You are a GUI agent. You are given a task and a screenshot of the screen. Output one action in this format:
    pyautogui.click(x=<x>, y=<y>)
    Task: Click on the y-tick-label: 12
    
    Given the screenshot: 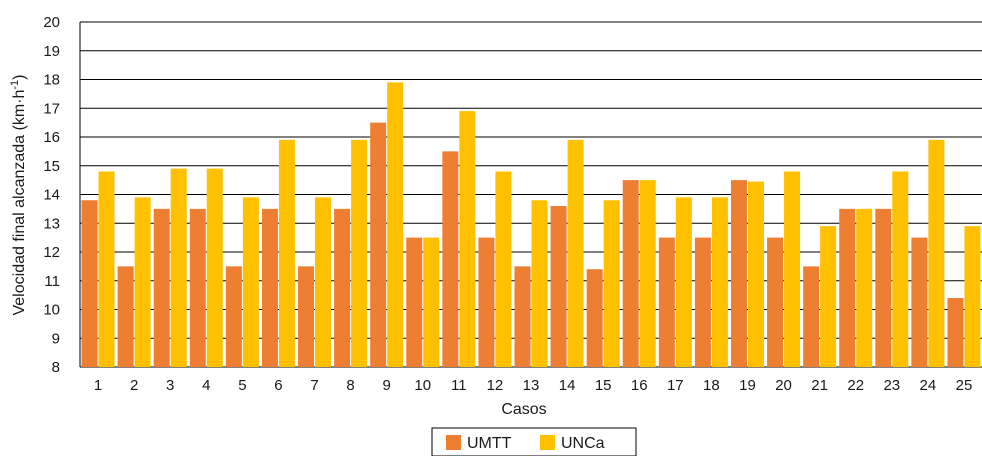 What is the action you would take?
    pyautogui.click(x=51, y=252)
    